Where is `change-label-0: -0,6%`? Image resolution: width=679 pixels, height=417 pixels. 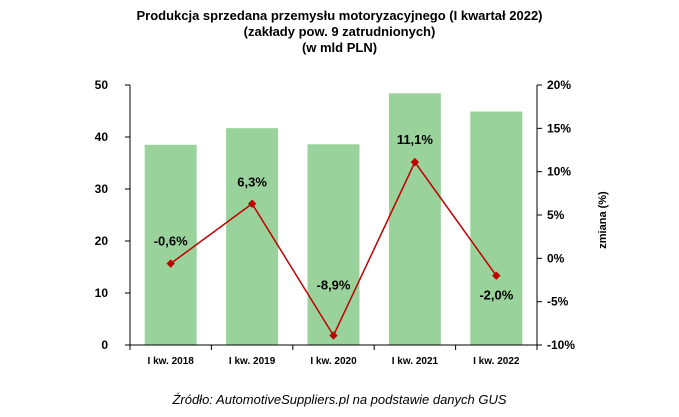 change-label-0: -0,6% is located at coordinates (171, 241).